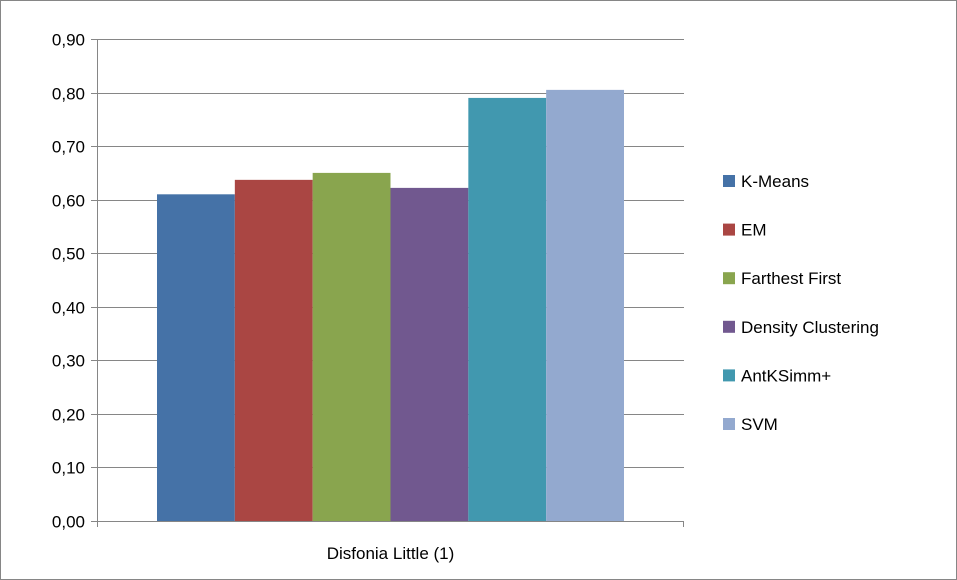 Image resolution: width=957 pixels, height=580 pixels. Describe the element at coordinates (68, 201) in the screenshot. I see `y-tick-label: 0,60` at that location.